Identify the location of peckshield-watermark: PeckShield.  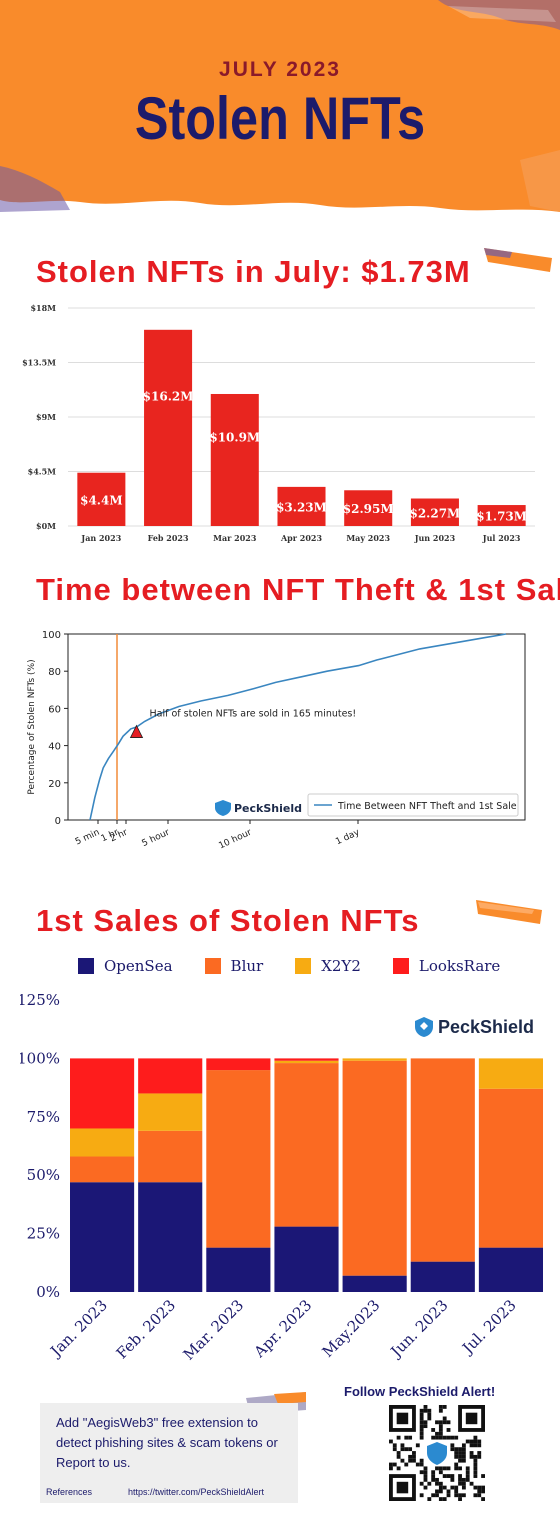
(258, 808).